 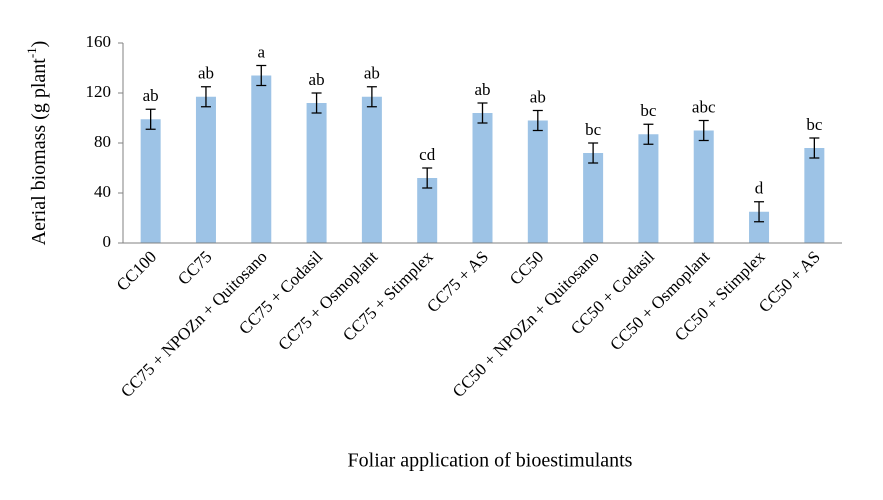 I want to click on y-axis-label: Aerial biomass (g plant-1), so click(x=37, y=143).